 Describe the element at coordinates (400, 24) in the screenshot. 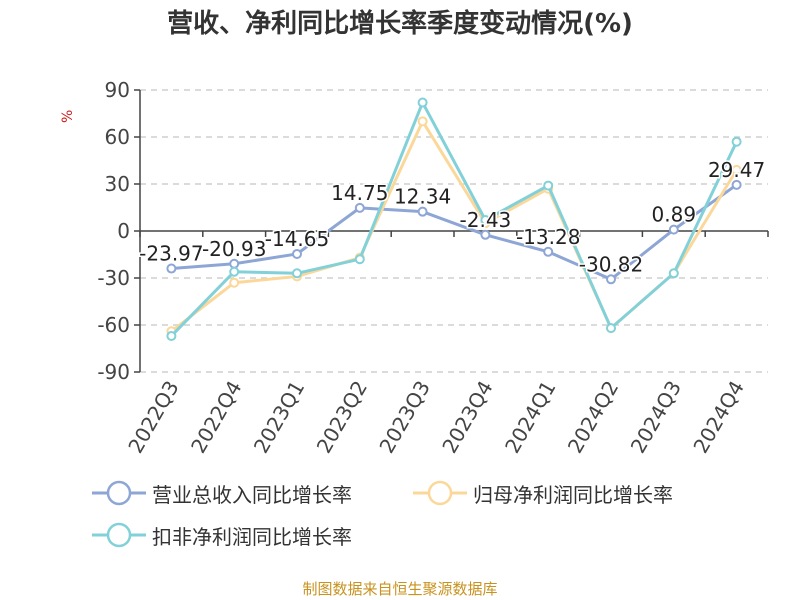

I see `chart-title: 营收、净利同比增长率季度变动情况(%)` at that location.